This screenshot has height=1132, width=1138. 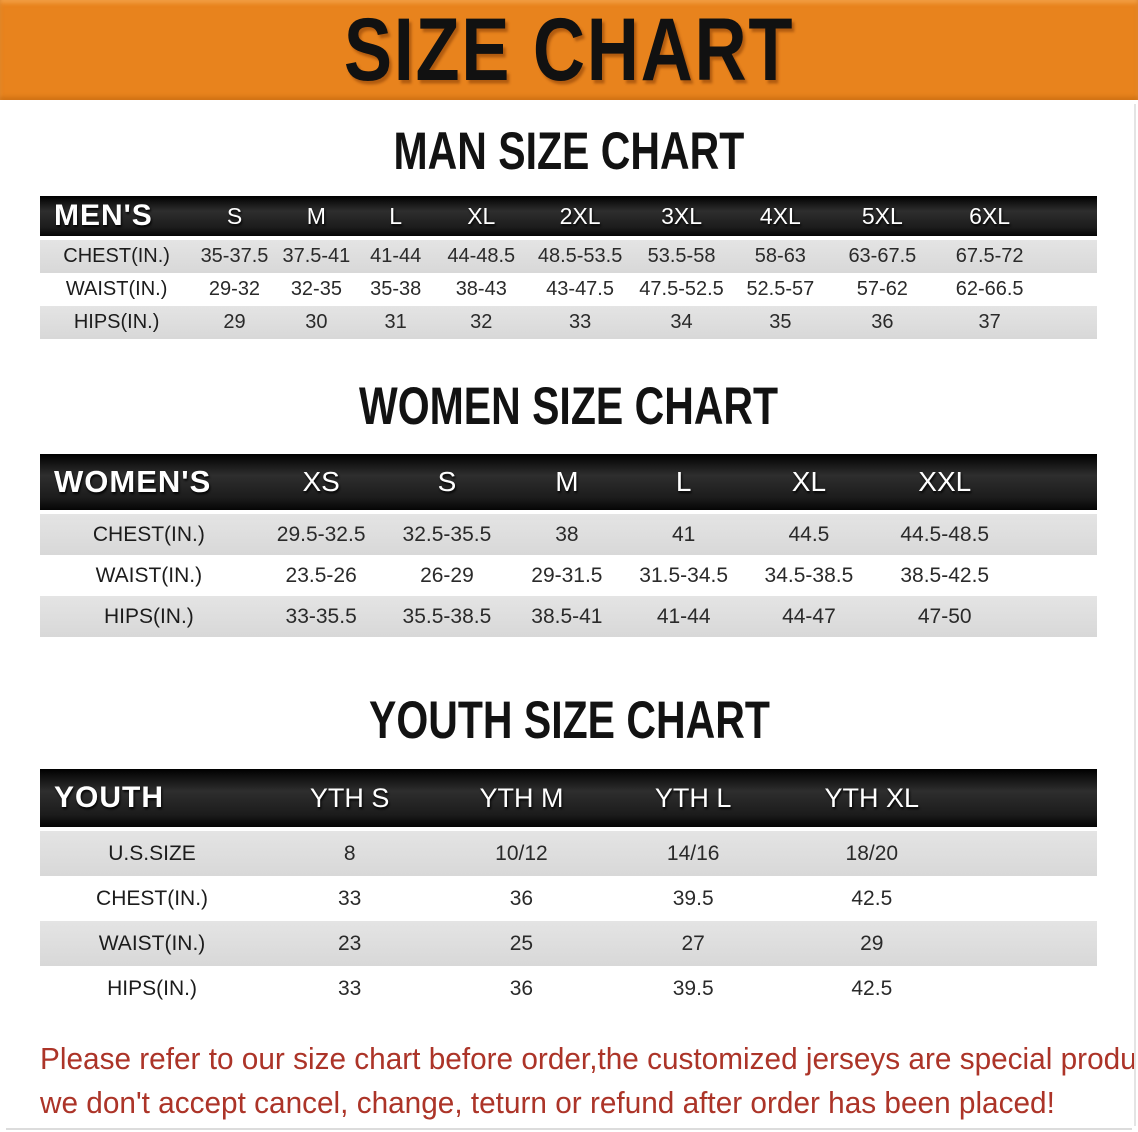 What do you see at coordinates (580, 289) in the screenshot?
I see `size-value: 43-47.5` at bounding box center [580, 289].